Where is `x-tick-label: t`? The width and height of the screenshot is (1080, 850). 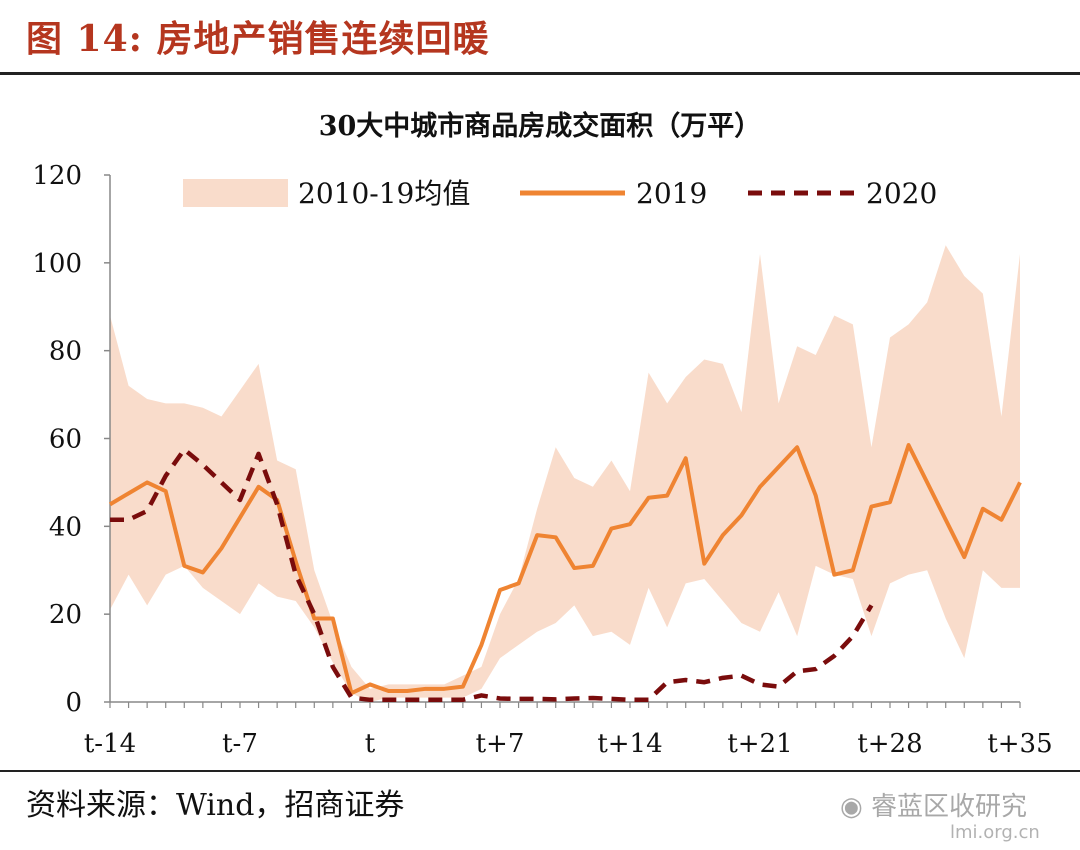
x-tick-label: t is located at coordinates (370, 744).